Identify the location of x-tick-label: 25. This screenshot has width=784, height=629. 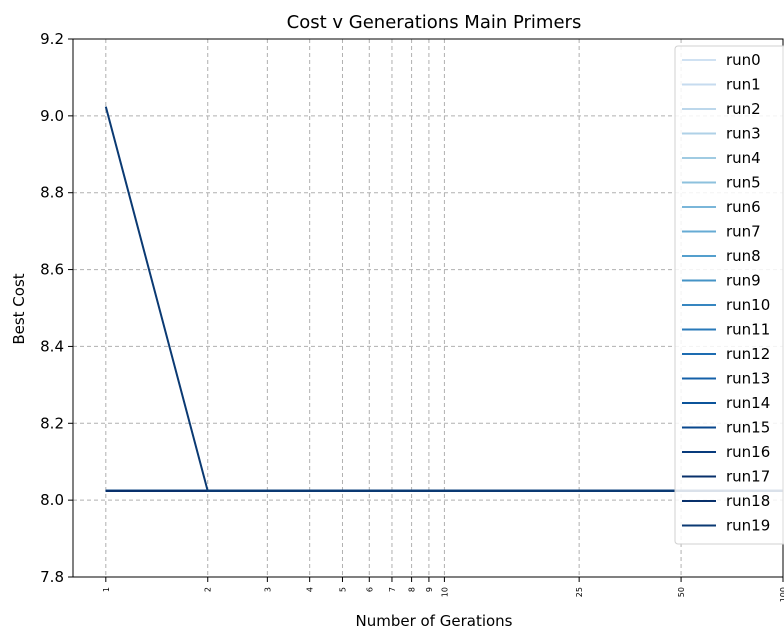
(579, 592).